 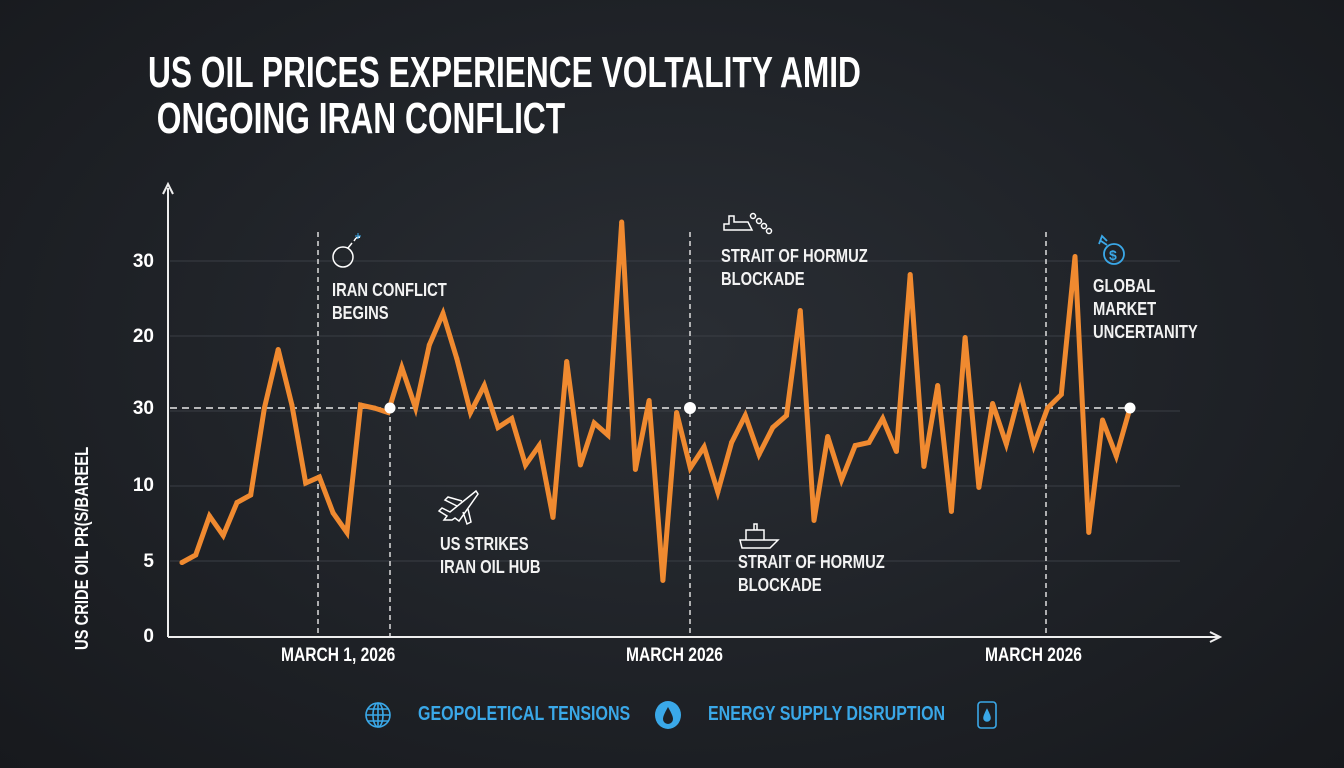 What do you see at coordinates (357, 118) in the screenshot?
I see `title-line-2: ONGOING IRAN CONFLICT` at bounding box center [357, 118].